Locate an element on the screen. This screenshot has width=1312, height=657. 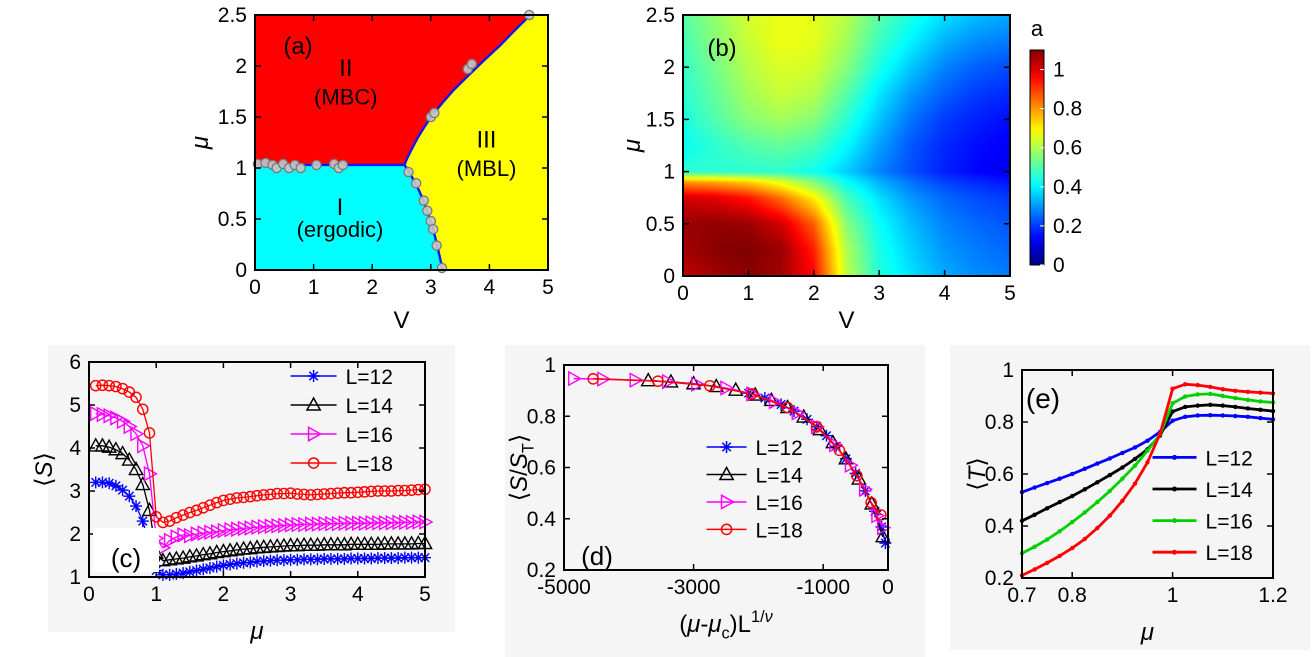
y-axis-label: ⟨S⟩ is located at coordinates (44, 469).